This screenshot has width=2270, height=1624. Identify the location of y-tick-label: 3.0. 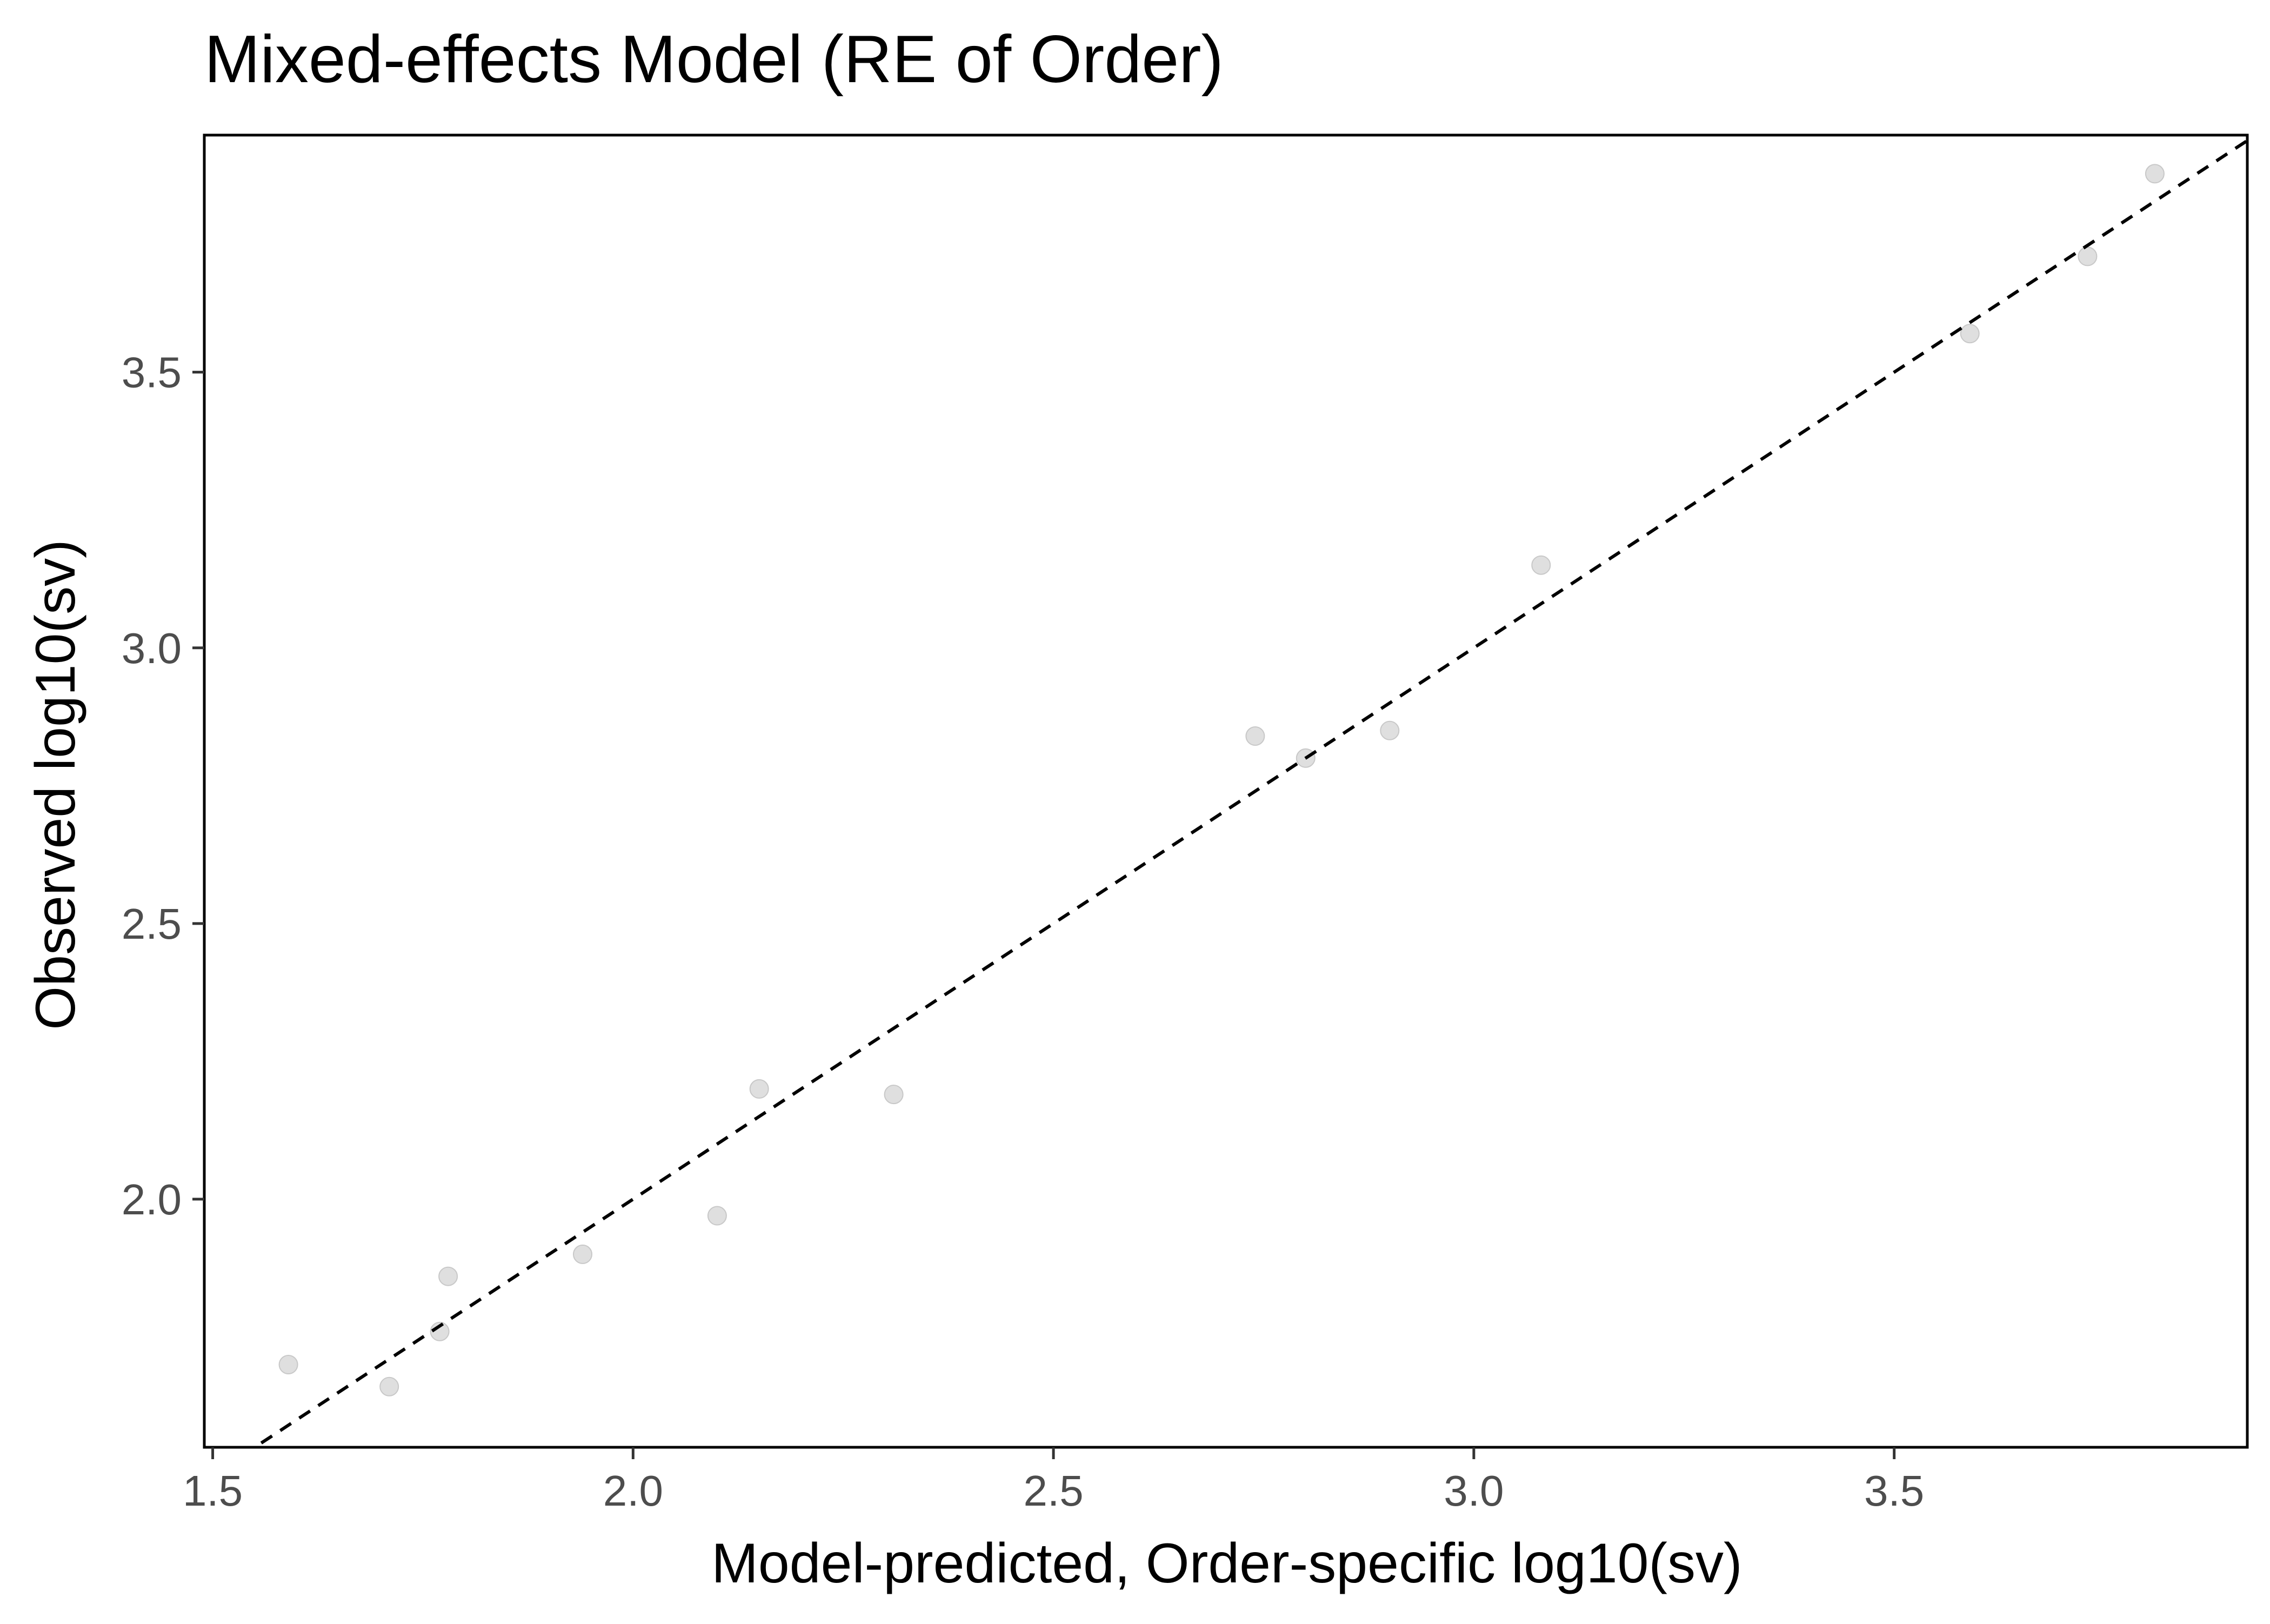
(152, 648).